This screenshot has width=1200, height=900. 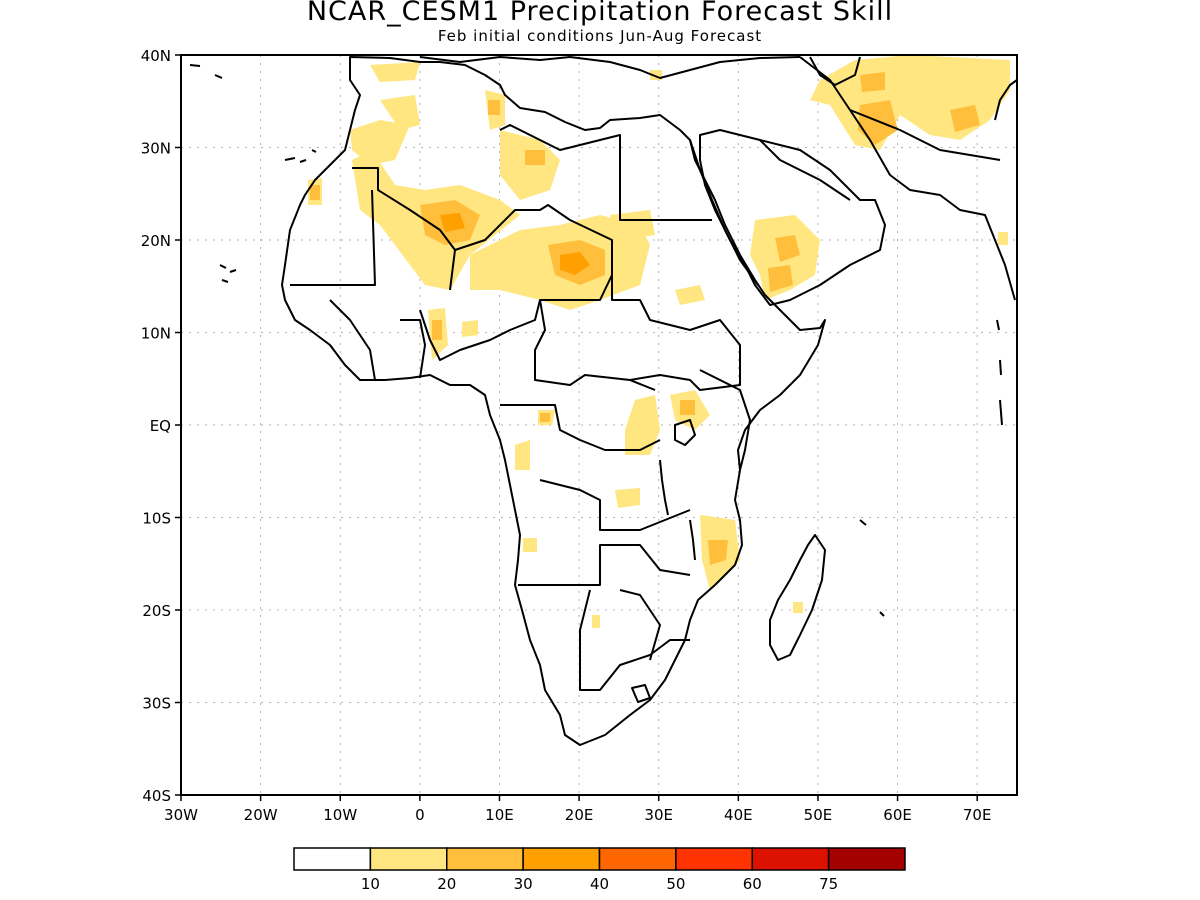 What do you see at coordinates (599, 884) in the screenshot?
I see `colorbar-label: 40` at bounding box center [599, 884].